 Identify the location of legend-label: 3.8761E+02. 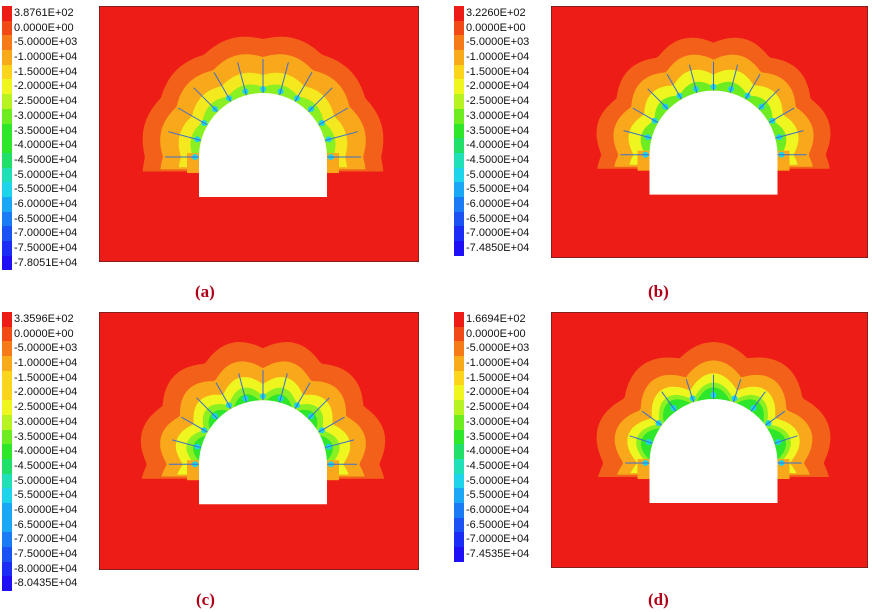
(44, 13).